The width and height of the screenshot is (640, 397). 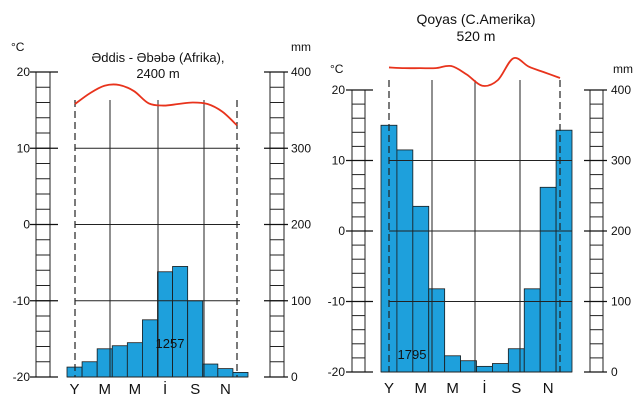 I want to click on chart-subtitle: 520 m, so click(x=476, y=36).